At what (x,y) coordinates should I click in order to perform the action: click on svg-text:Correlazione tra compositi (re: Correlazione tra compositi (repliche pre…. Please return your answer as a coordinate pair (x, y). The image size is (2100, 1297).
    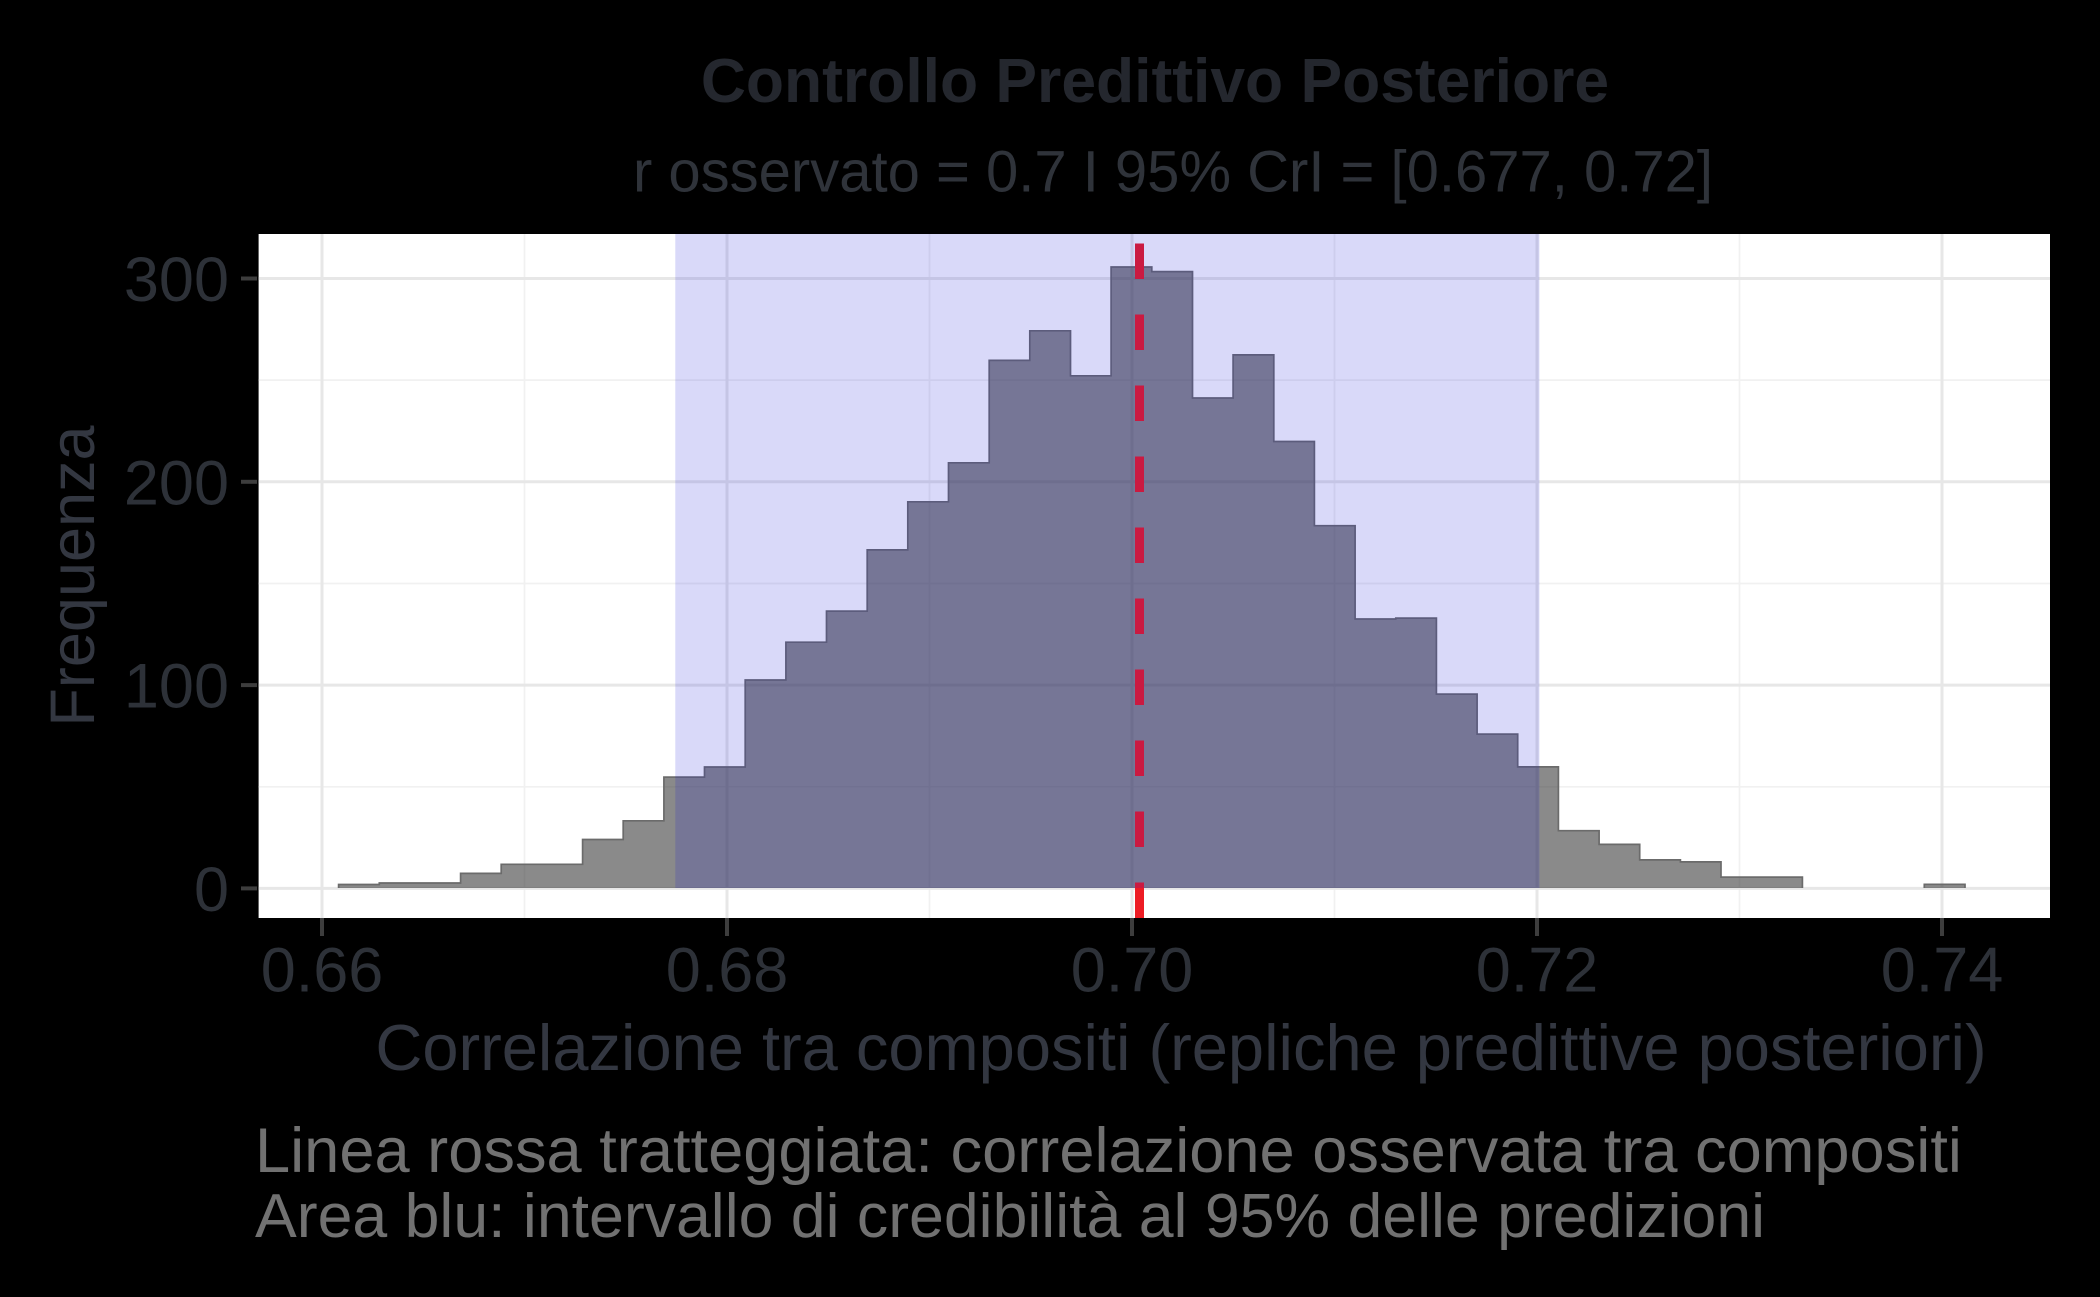
    Looking at the image, I should click on (1180, 1047).